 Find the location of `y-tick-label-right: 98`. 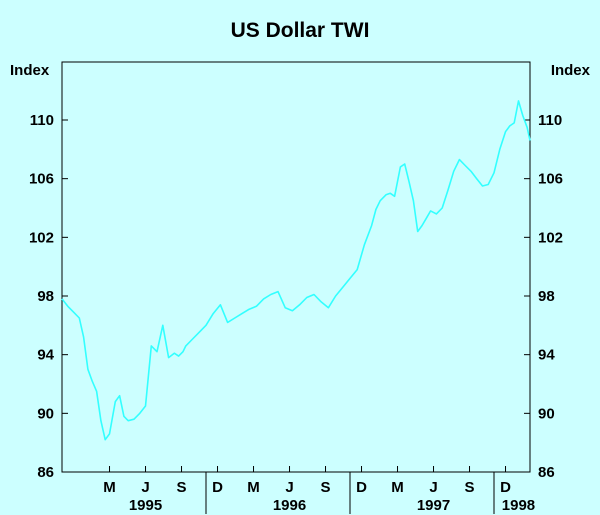

y-tick-label-right: 98 is located at coordinates (546, 296).